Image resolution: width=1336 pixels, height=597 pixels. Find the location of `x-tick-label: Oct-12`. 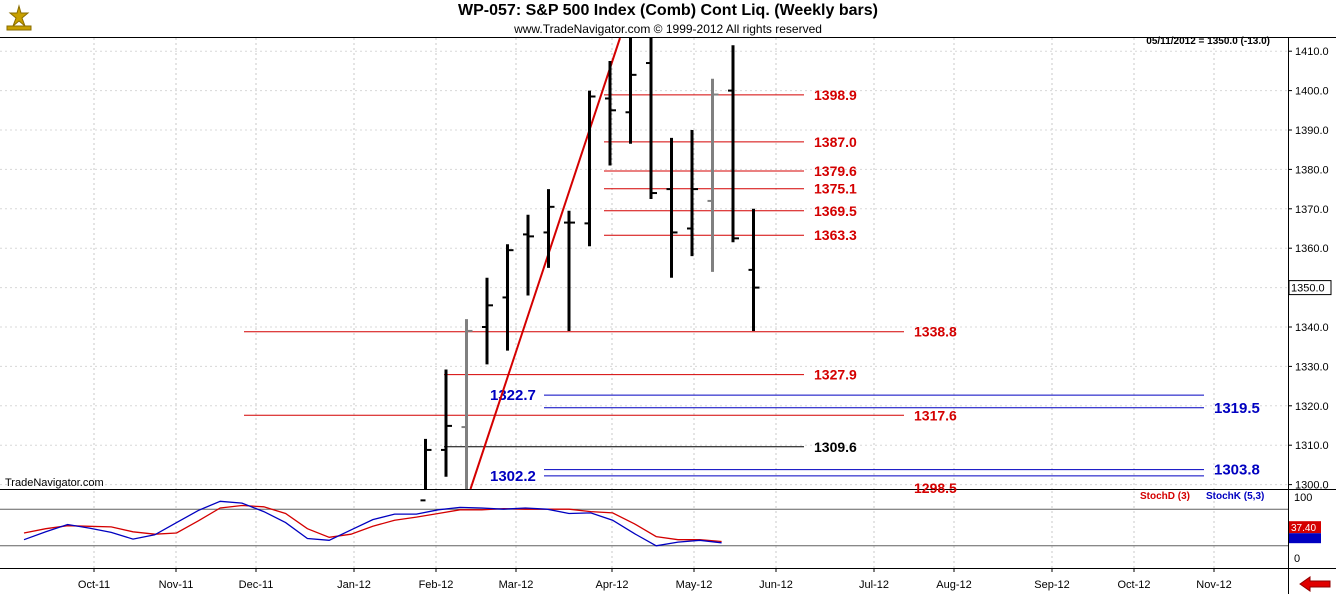

x-tick-label: Oct-12 is located at coordinates (1133, 585).